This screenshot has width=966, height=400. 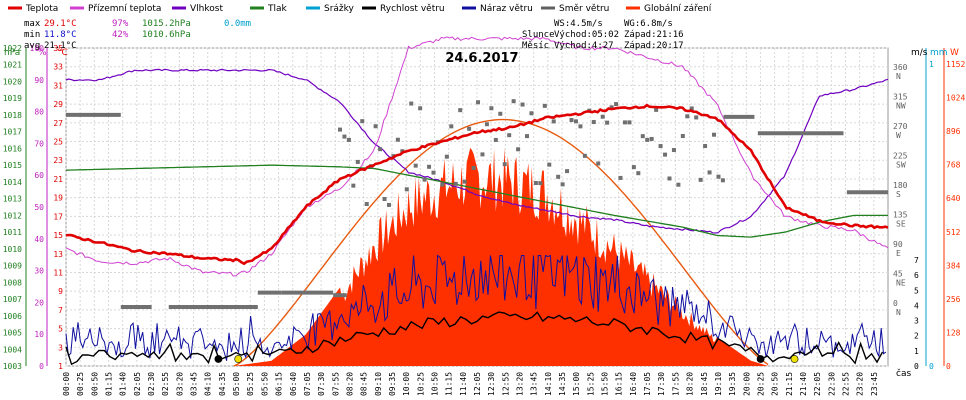 I want to click on x-tick-label: 11:40, so click(x=463, y=384).